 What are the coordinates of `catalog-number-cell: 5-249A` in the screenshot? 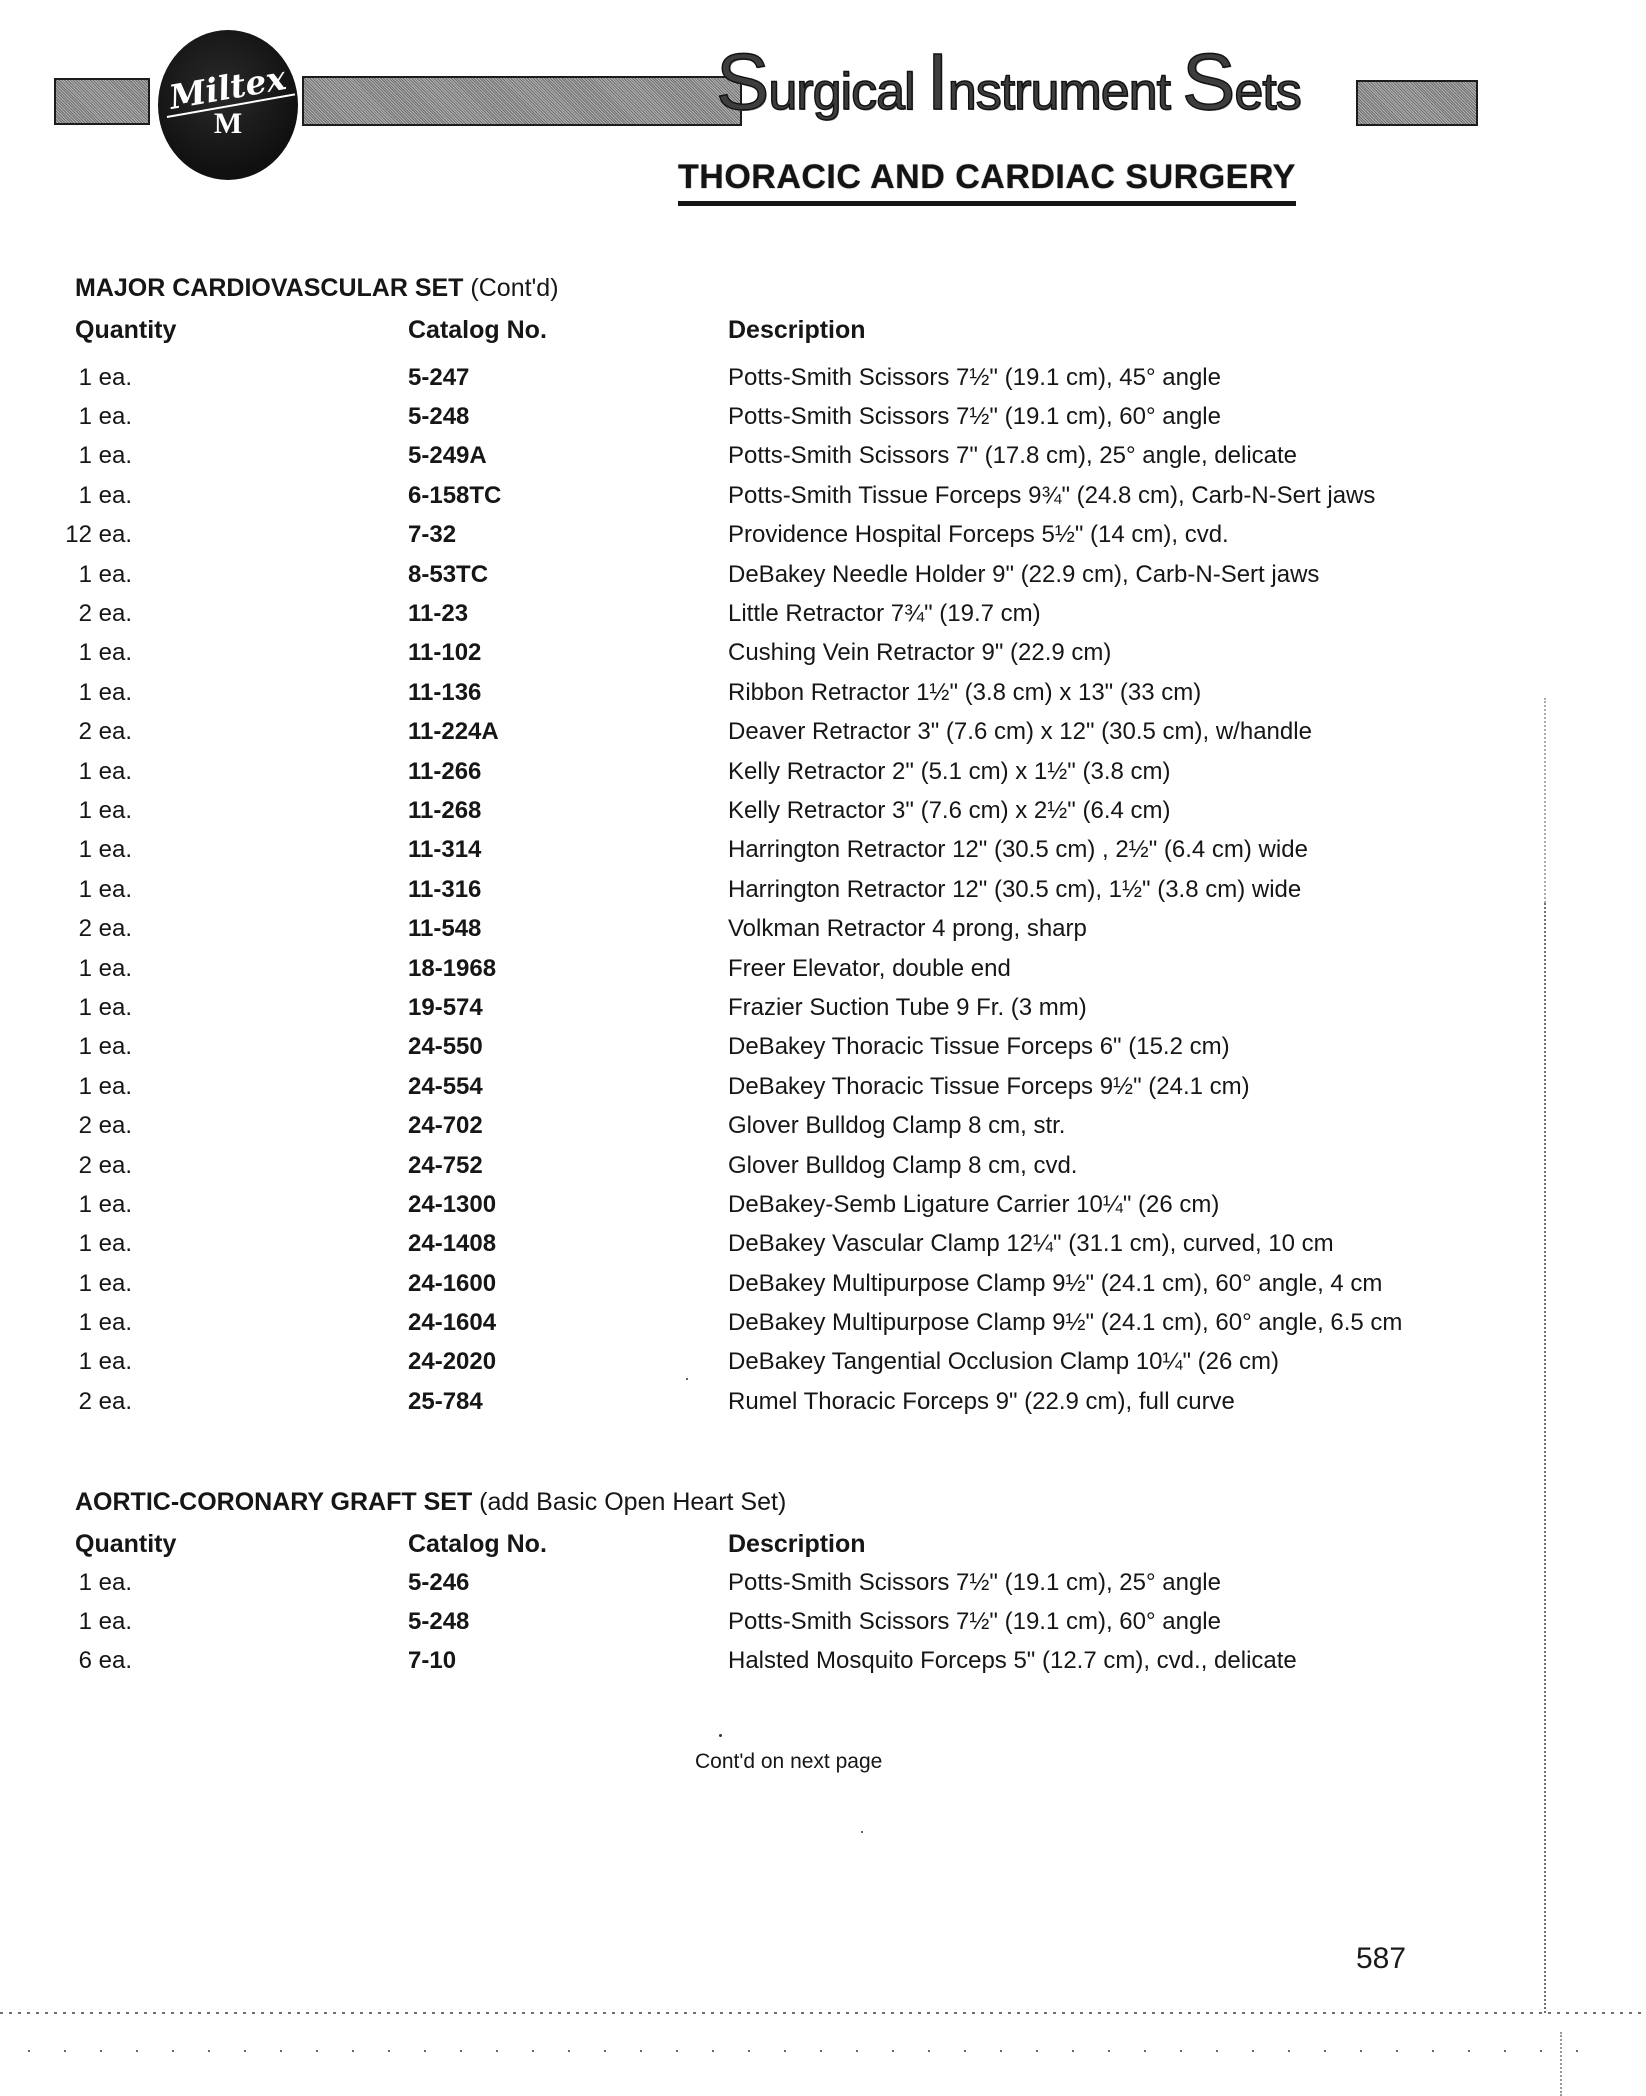 It's located at (447, 456).